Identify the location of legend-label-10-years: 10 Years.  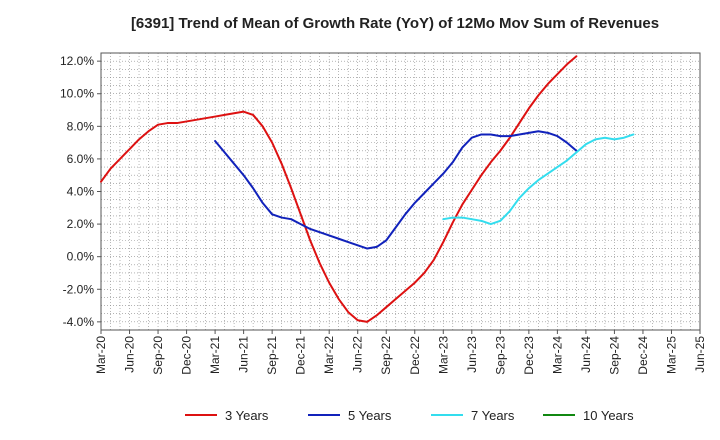
(608, 415).